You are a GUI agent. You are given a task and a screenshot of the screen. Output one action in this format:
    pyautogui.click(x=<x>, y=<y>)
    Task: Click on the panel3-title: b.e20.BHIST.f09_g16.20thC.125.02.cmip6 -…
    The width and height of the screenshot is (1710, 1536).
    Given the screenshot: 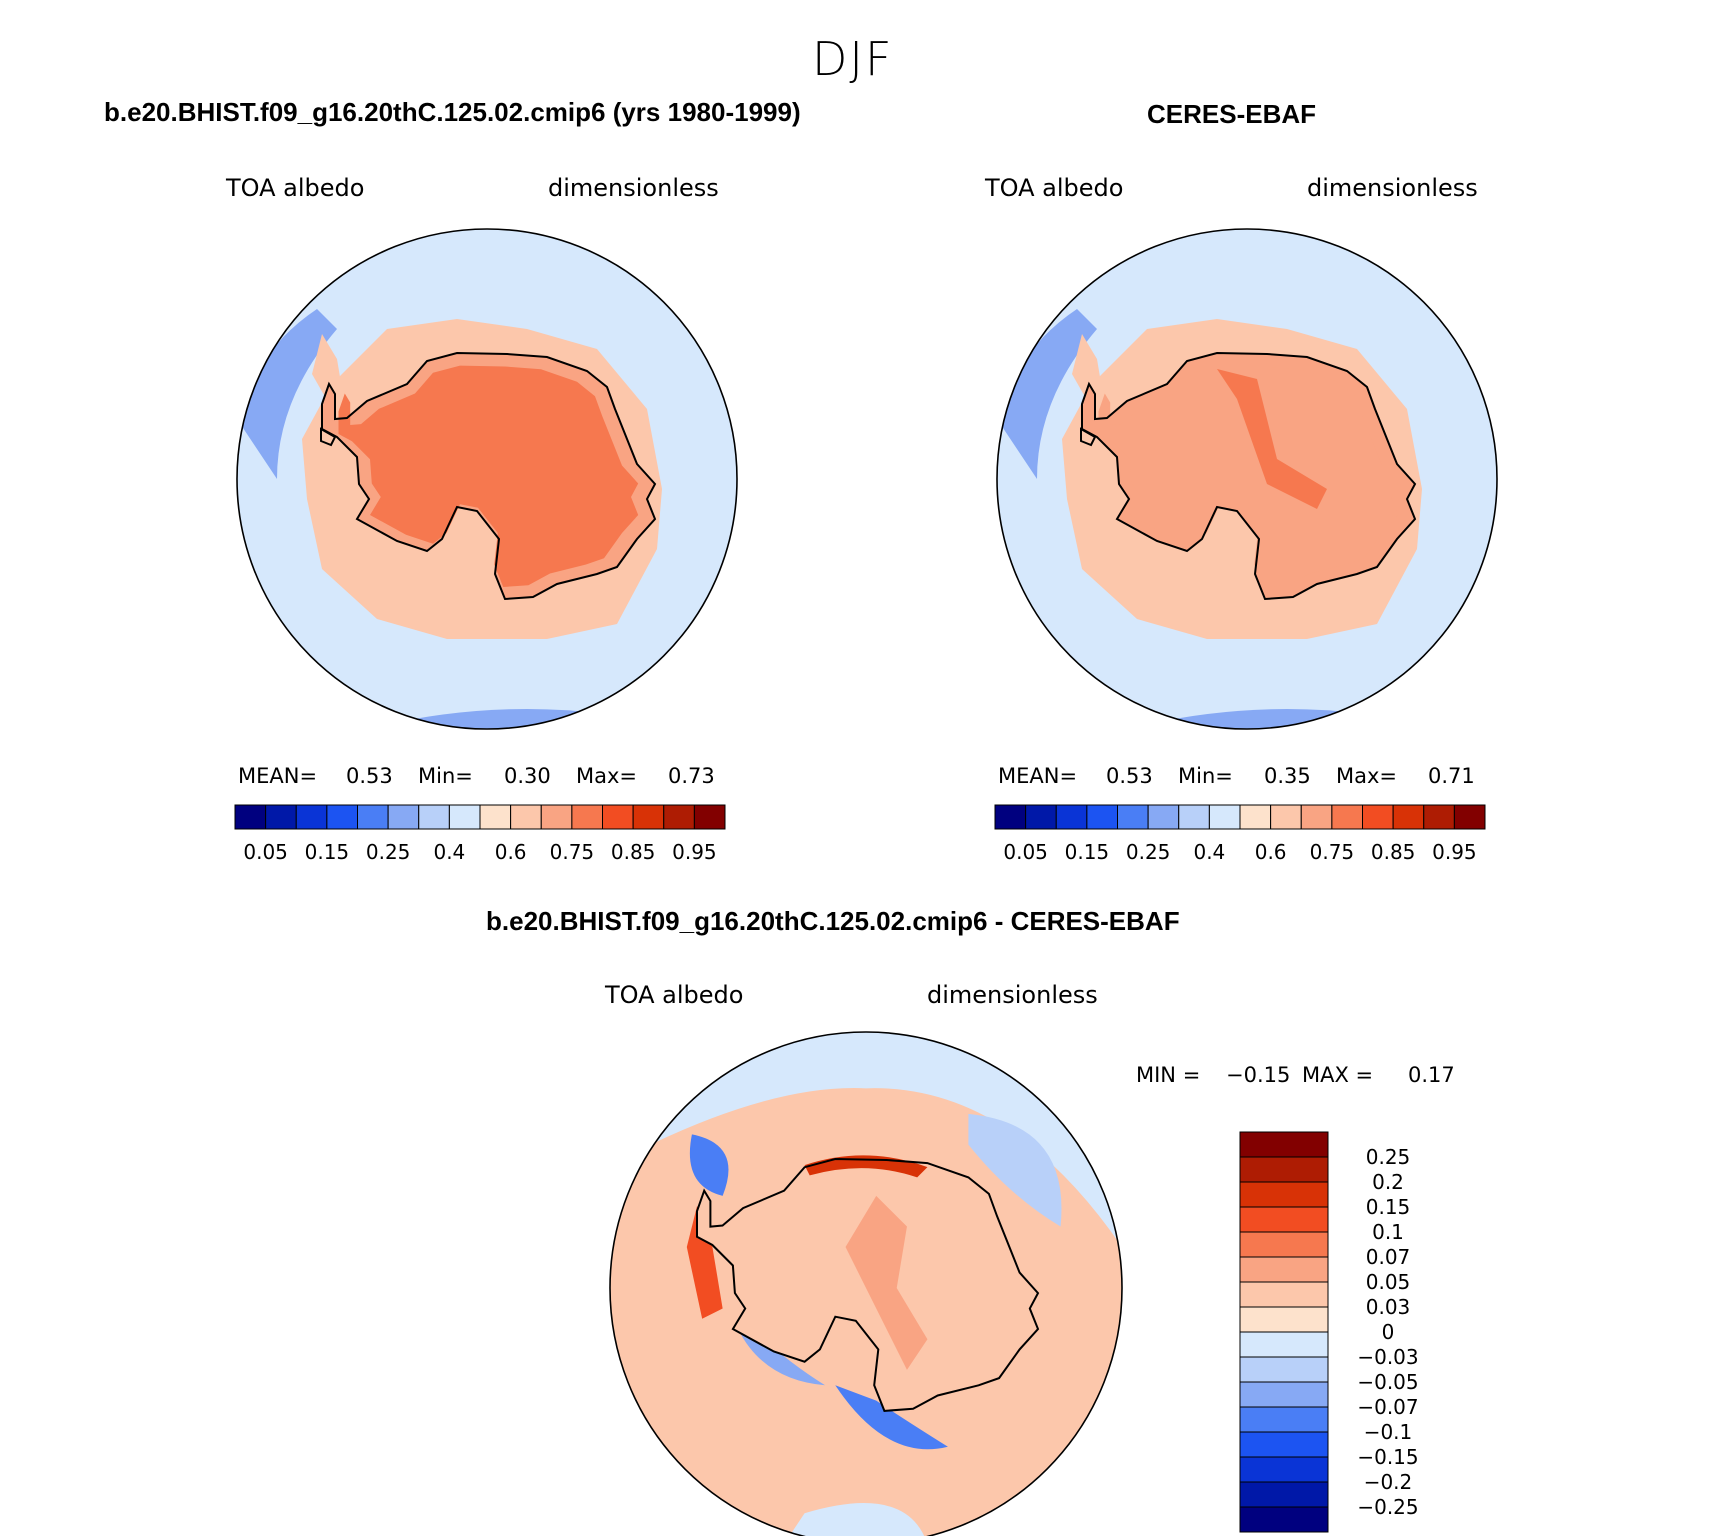 What is the action you would take?
    pyautogui.click(x=833, y=921)
    